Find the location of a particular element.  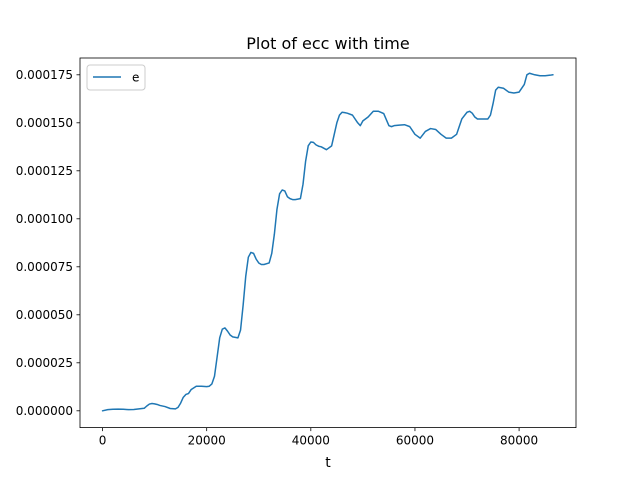

x-tick-label: 80000 is located at coordinates (519, 441).